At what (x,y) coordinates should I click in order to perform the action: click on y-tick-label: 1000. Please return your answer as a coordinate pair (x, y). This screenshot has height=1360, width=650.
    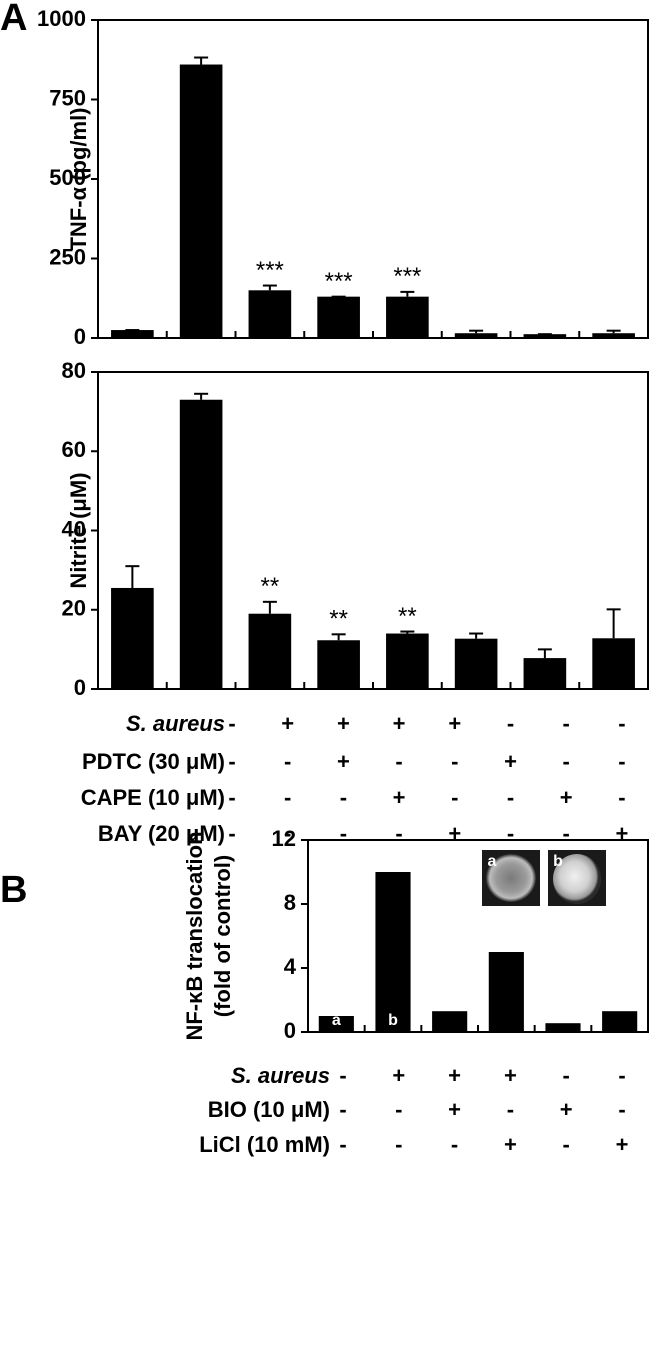
    Looking at the image, I should click on (61, 18).